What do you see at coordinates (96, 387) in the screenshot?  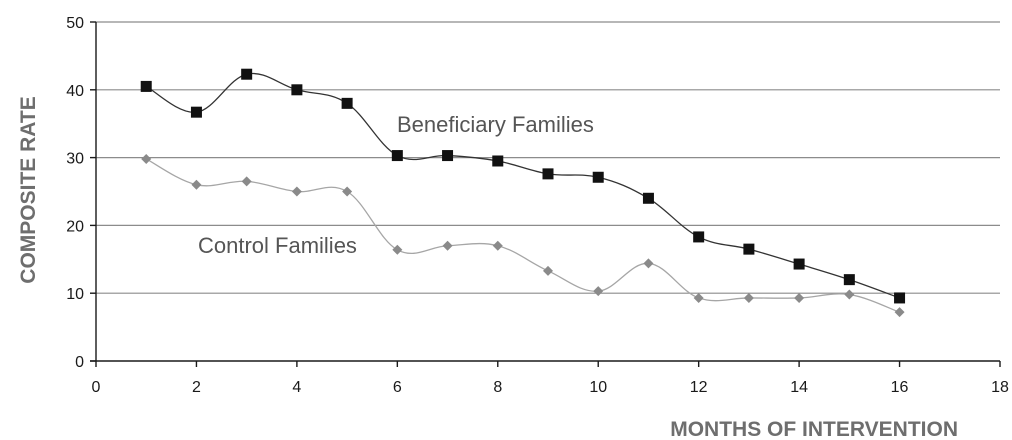 I see `x-tick-label: 0` at bounding box center [96, 387].